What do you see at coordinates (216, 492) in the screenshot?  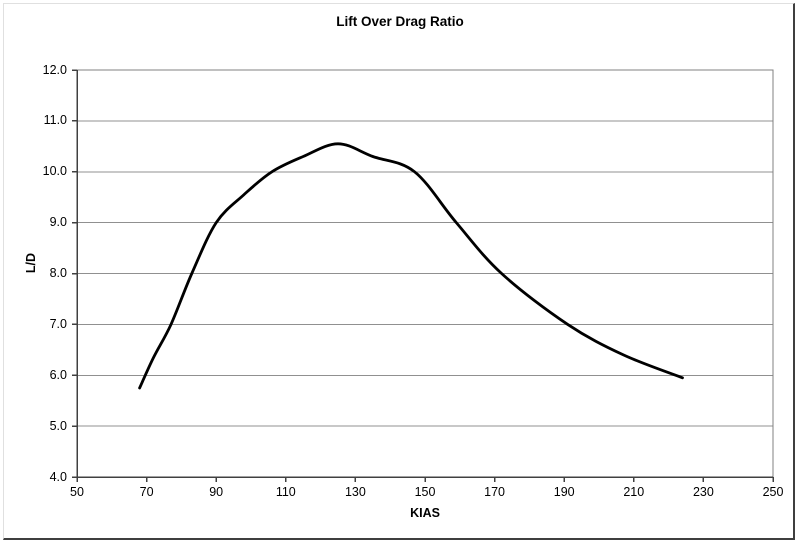 I see `x-tick-label: 90` at bounding box center [216, 492].